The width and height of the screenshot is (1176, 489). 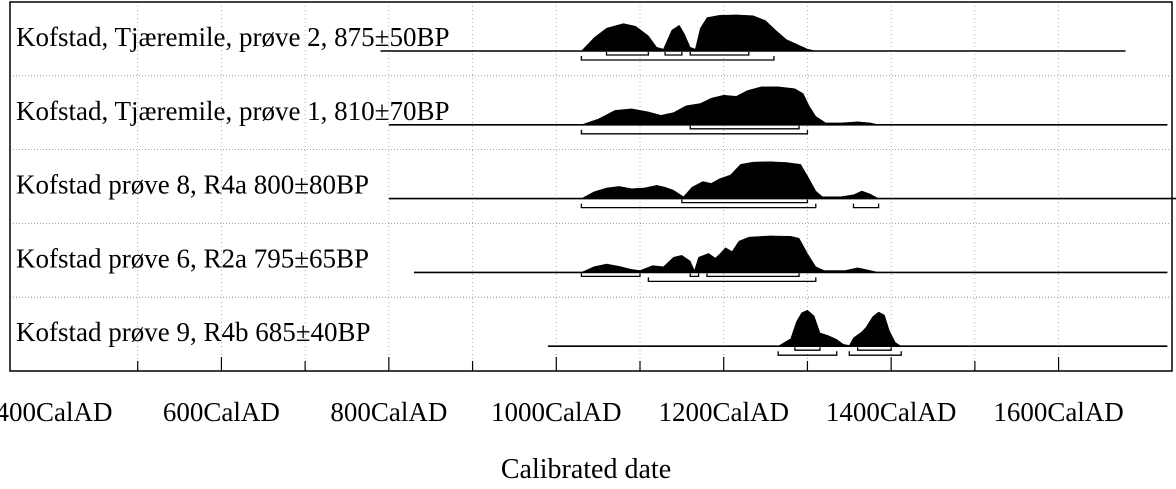 I want to click on tick-label: 600CalAD, so click(x=221, y=412).